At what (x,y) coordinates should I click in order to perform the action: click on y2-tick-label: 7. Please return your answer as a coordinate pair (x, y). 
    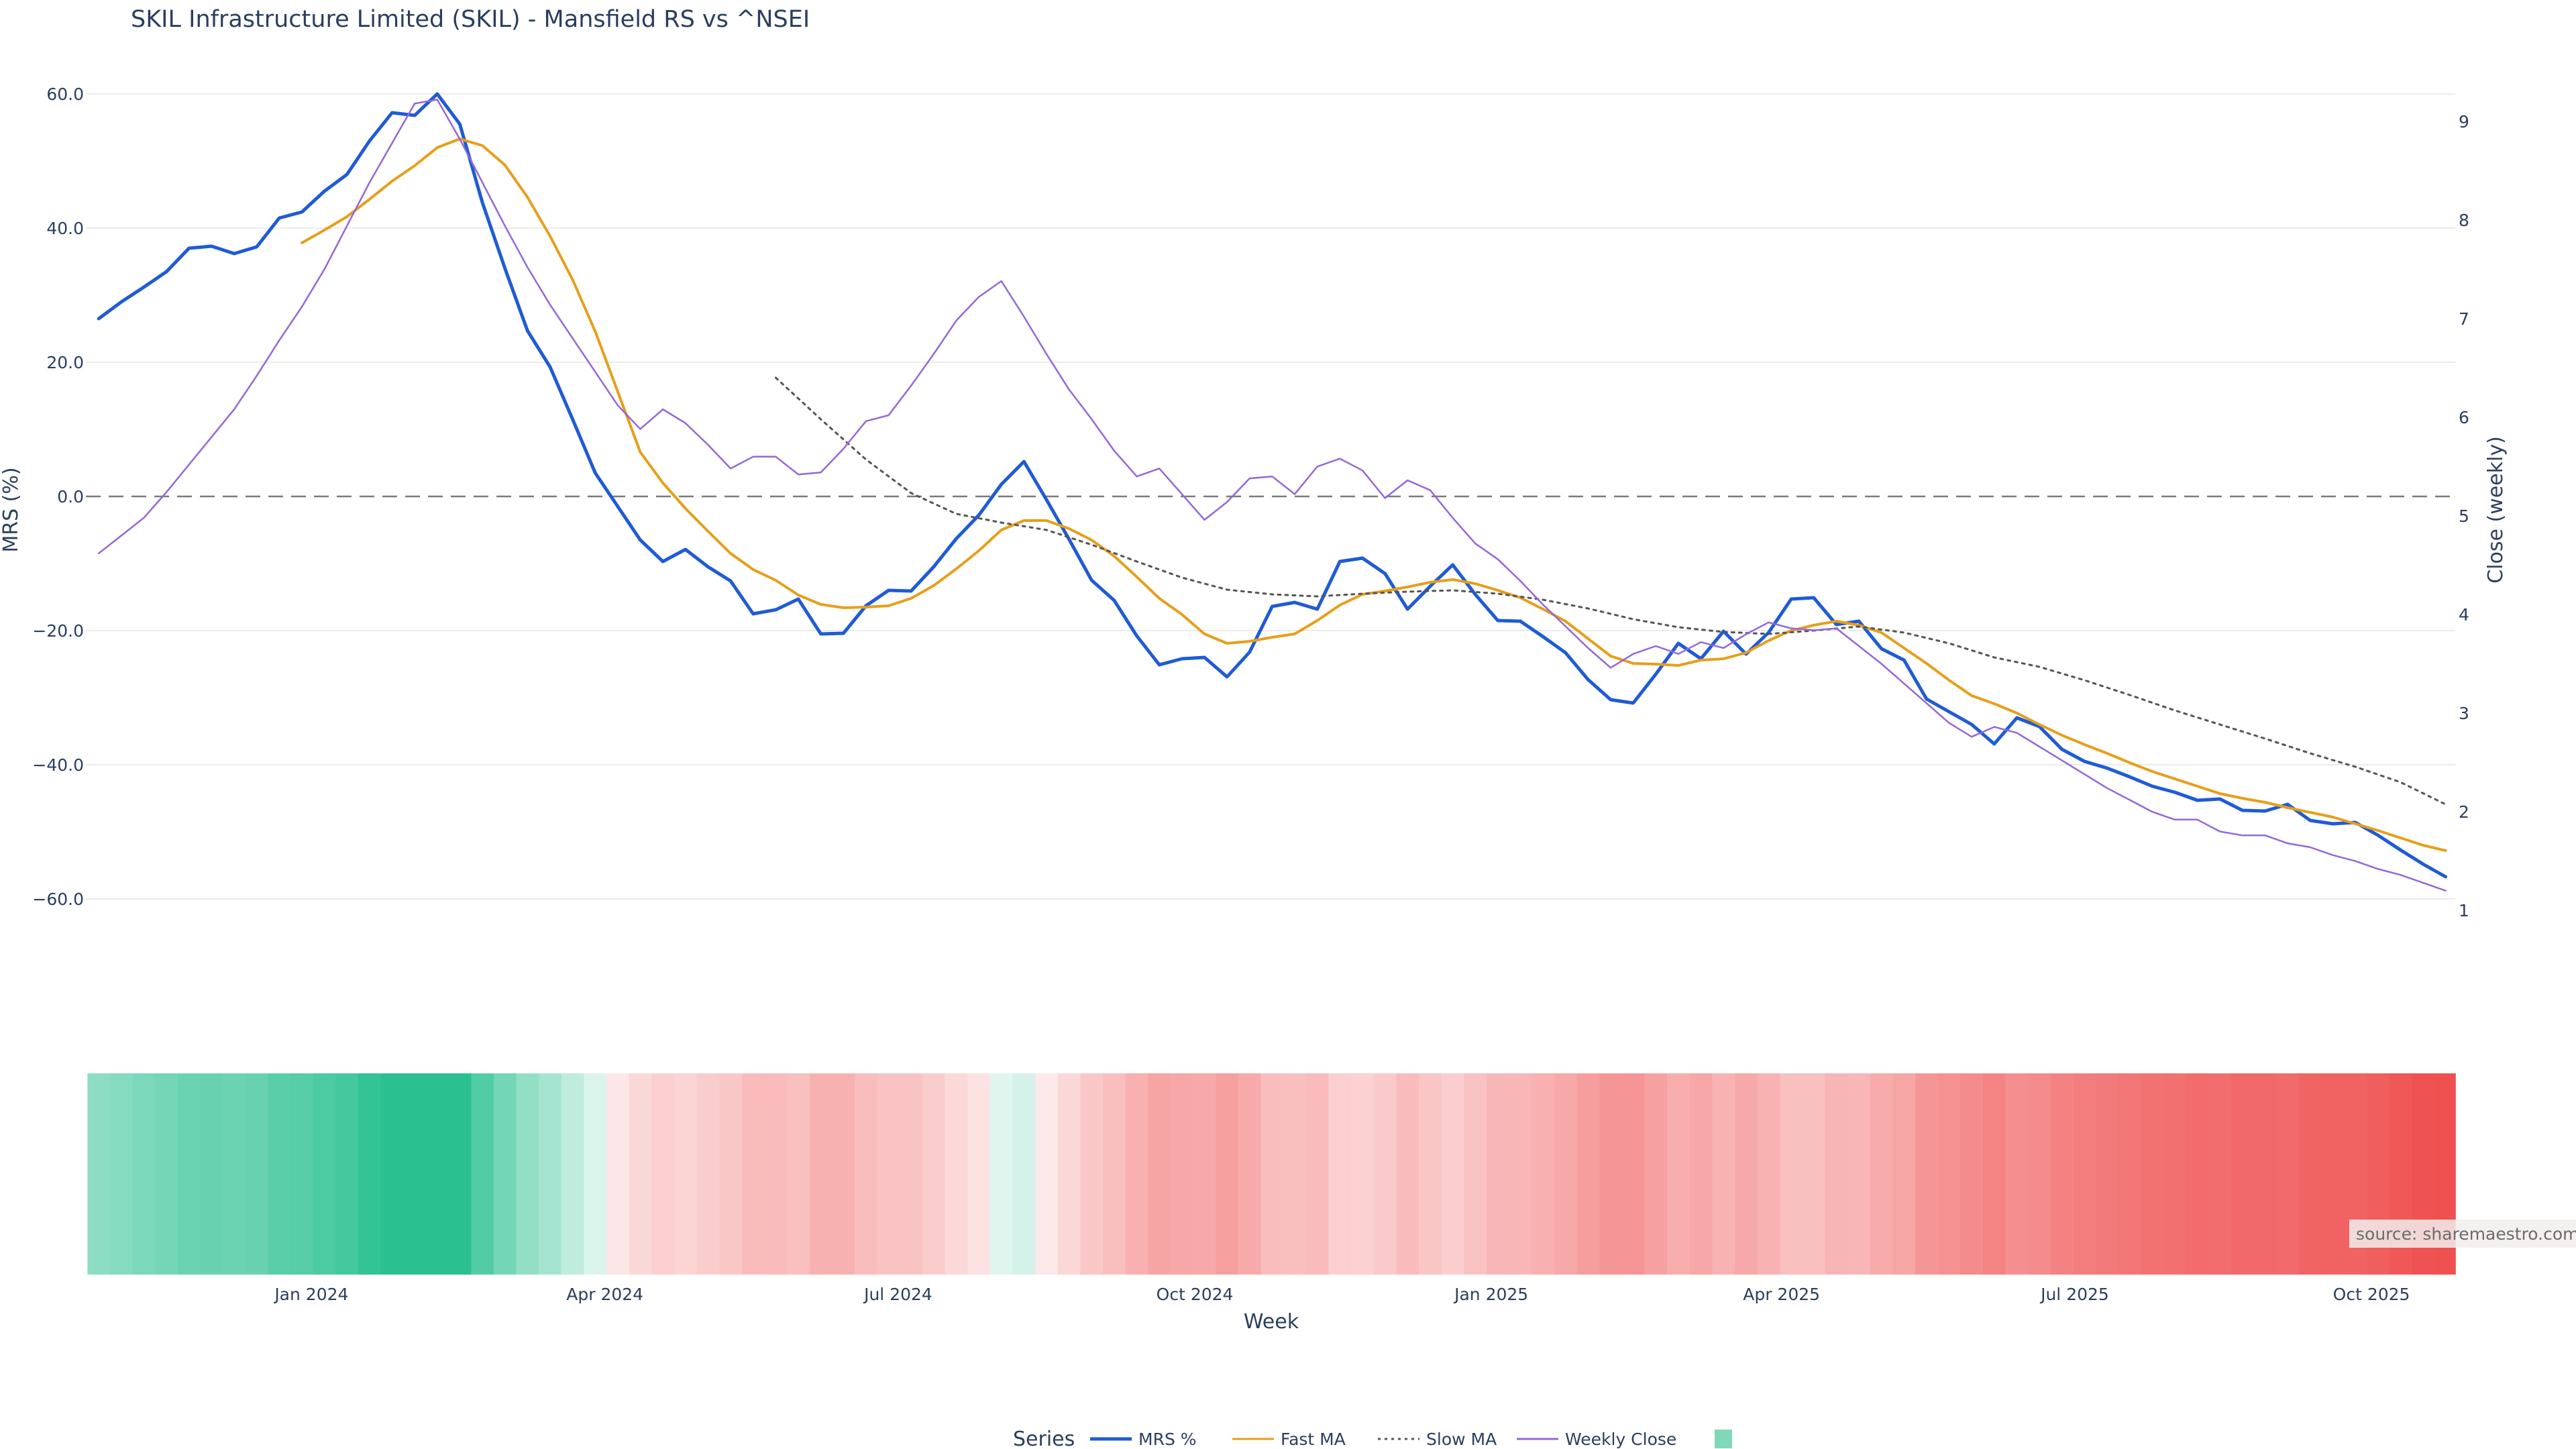
    Looking at the image, I should click on (2464, 319).